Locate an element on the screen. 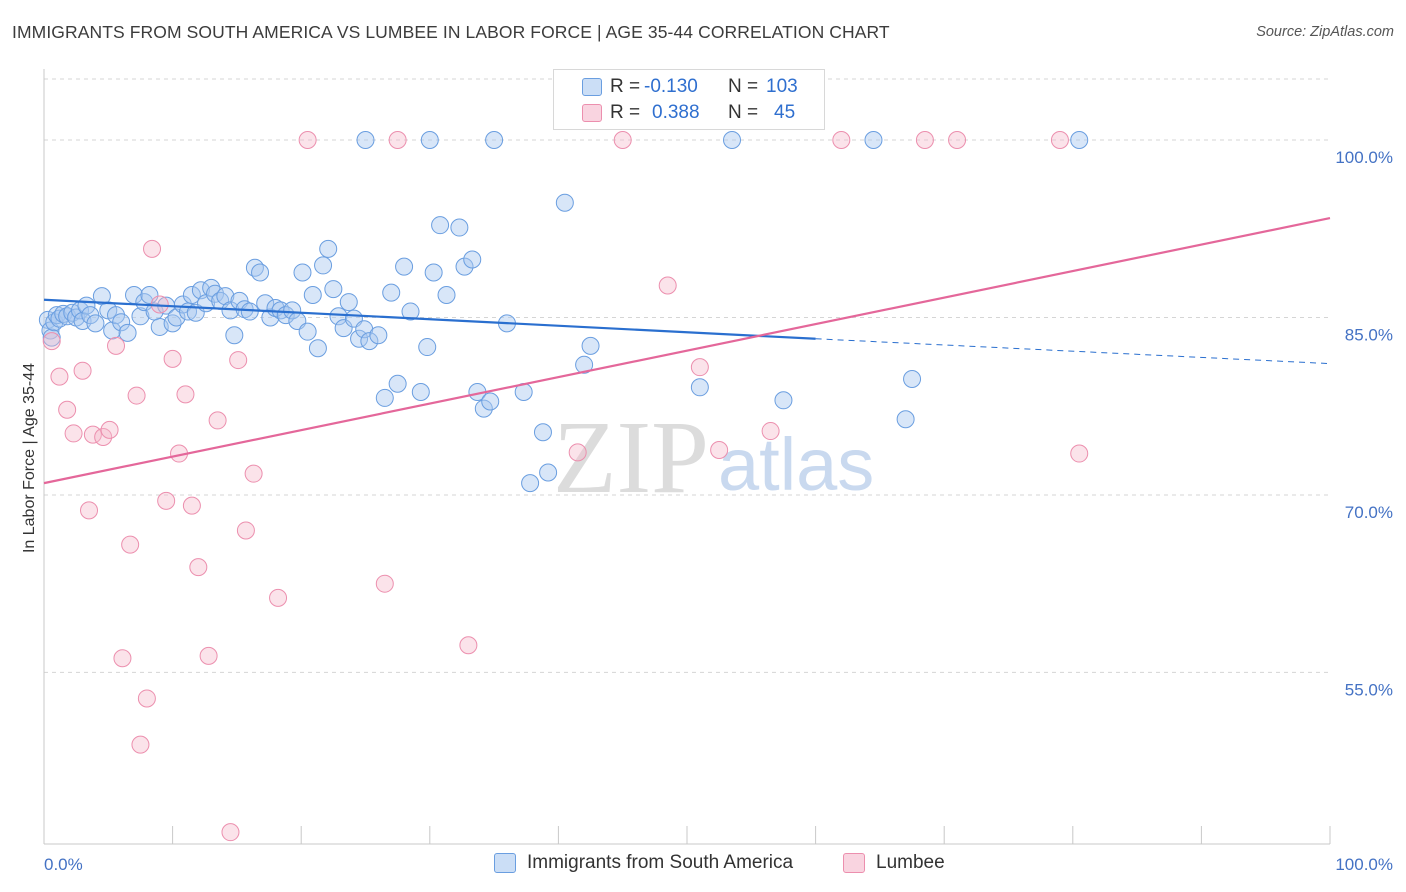 This screenshot has height=892, width=1406. legend-row-immigrants: R = -0.130 N = 103 is located at coordinates (693, 88).